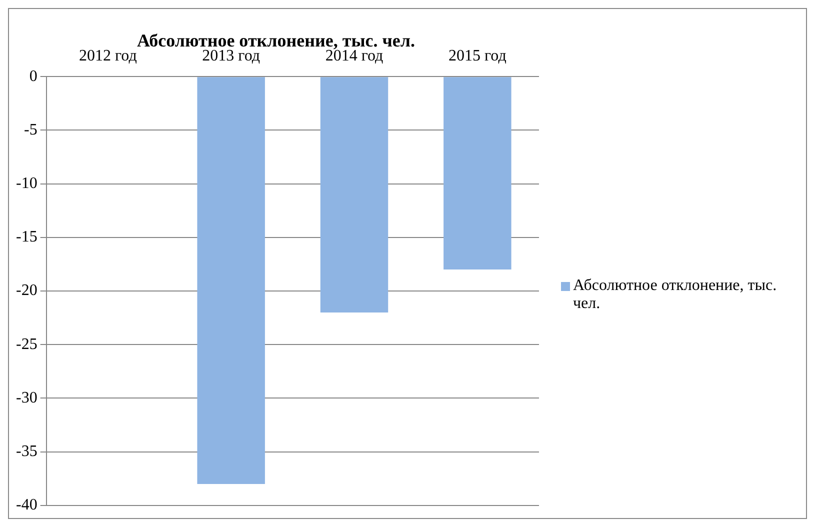  I want to click on y-tick-label: -15, so click(27, 237).